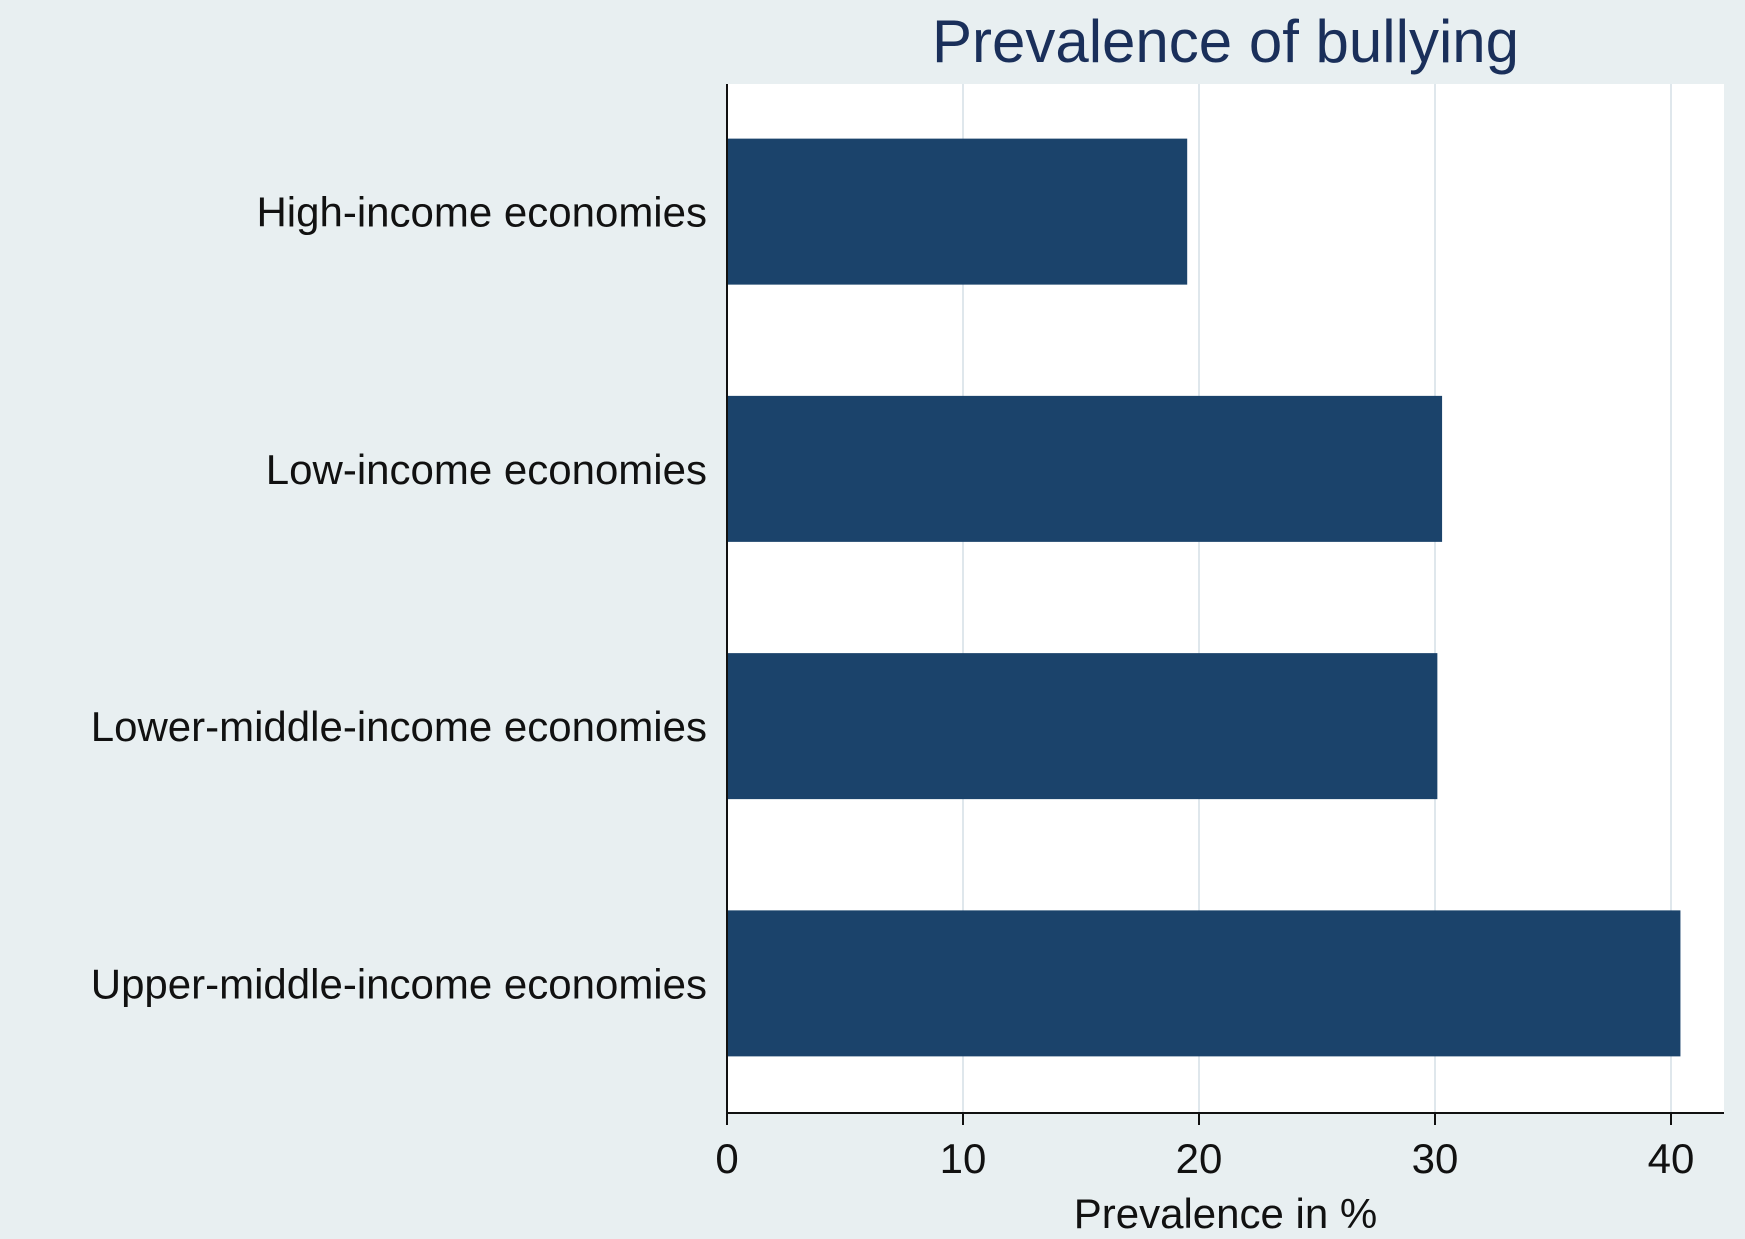  What do you see at coordinates (1671, 1158) in the screenshot?
I see `x-tick-label: 40` at bounding box center [1671, 1158].